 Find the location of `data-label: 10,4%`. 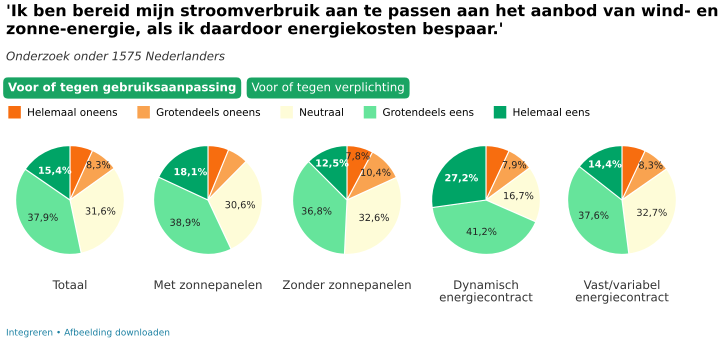

data-label: 10,4% is located at coordinates (375, 172).